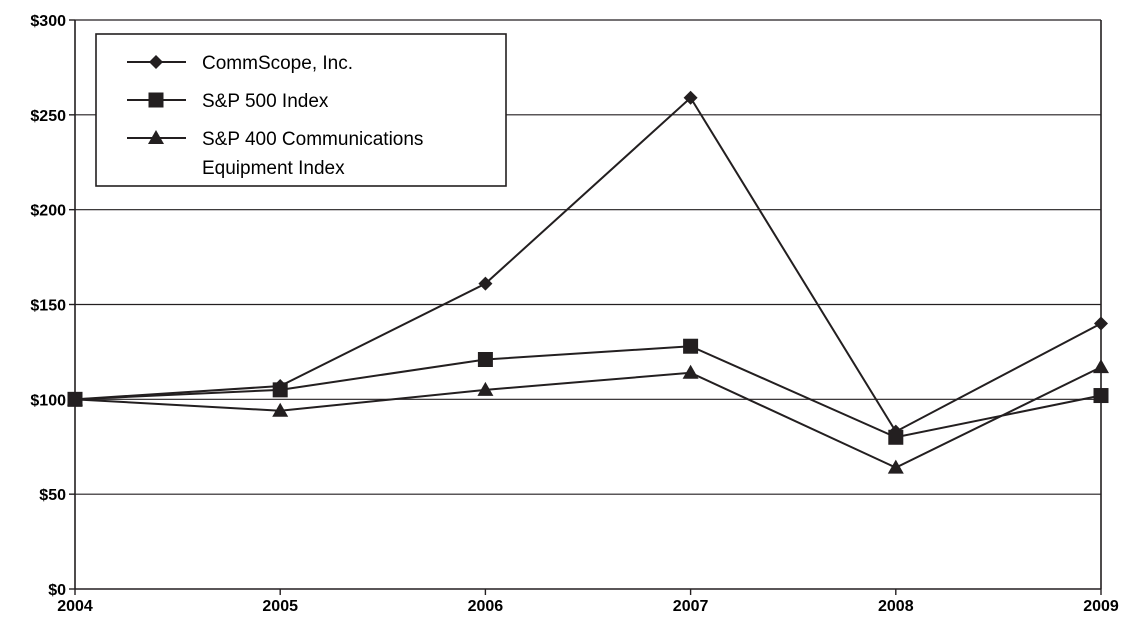 The width and height of the screenshot is (1123, 621). Describe the element at coordinates (48, 116) in the screenshot. I see `y-tick-label: $250` at that location.